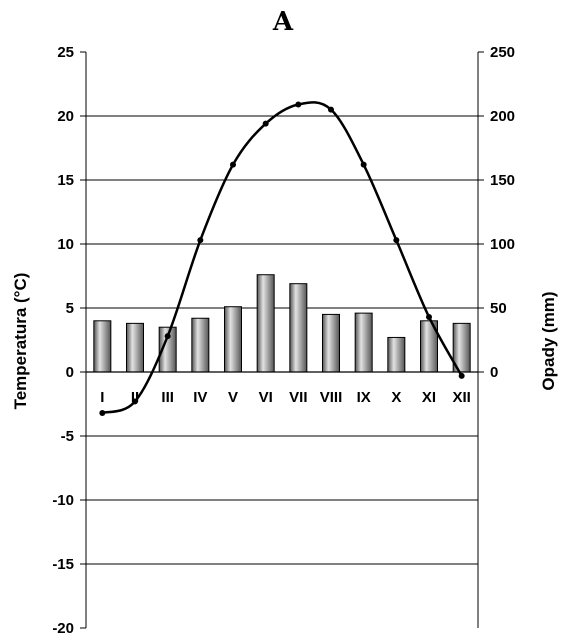 The width and height of the screenshot is (561, 639). I want to click on month-label: VI, so click(266, 397).